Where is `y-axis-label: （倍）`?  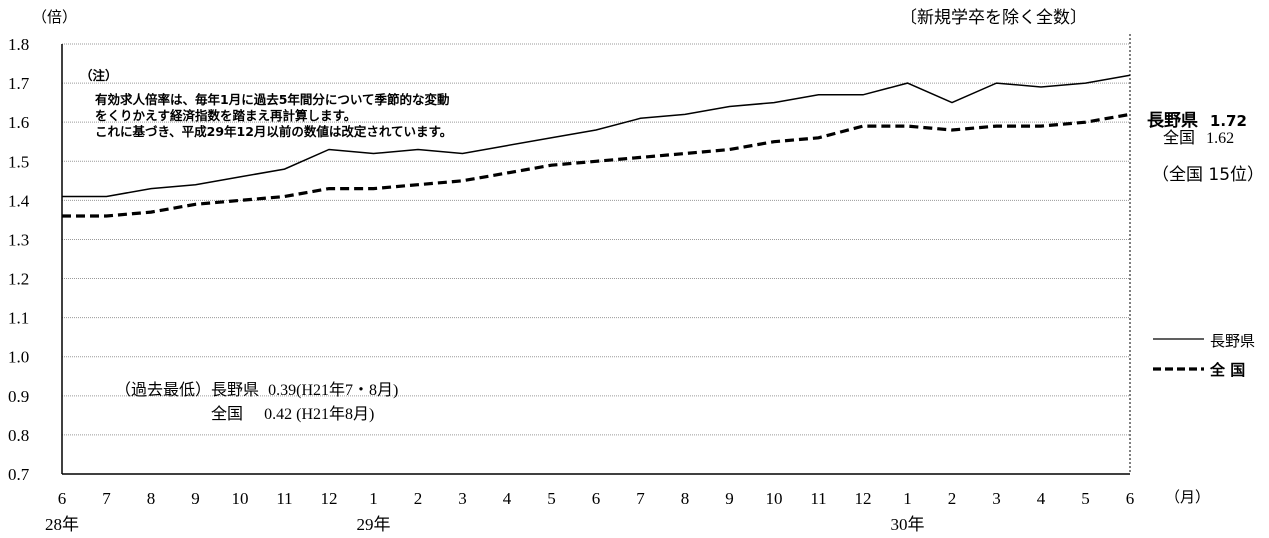
y-axis-label: （倍） is located at coordinates (54, 17).